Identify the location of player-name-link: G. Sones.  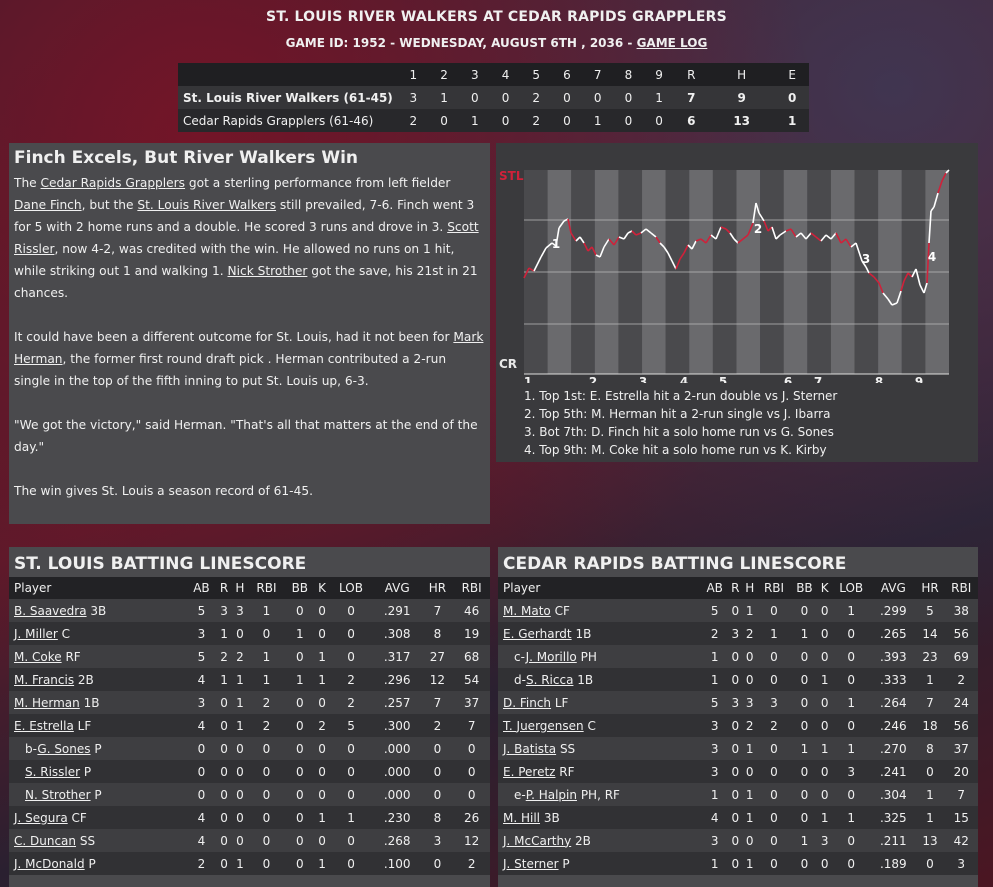
(64, 748).